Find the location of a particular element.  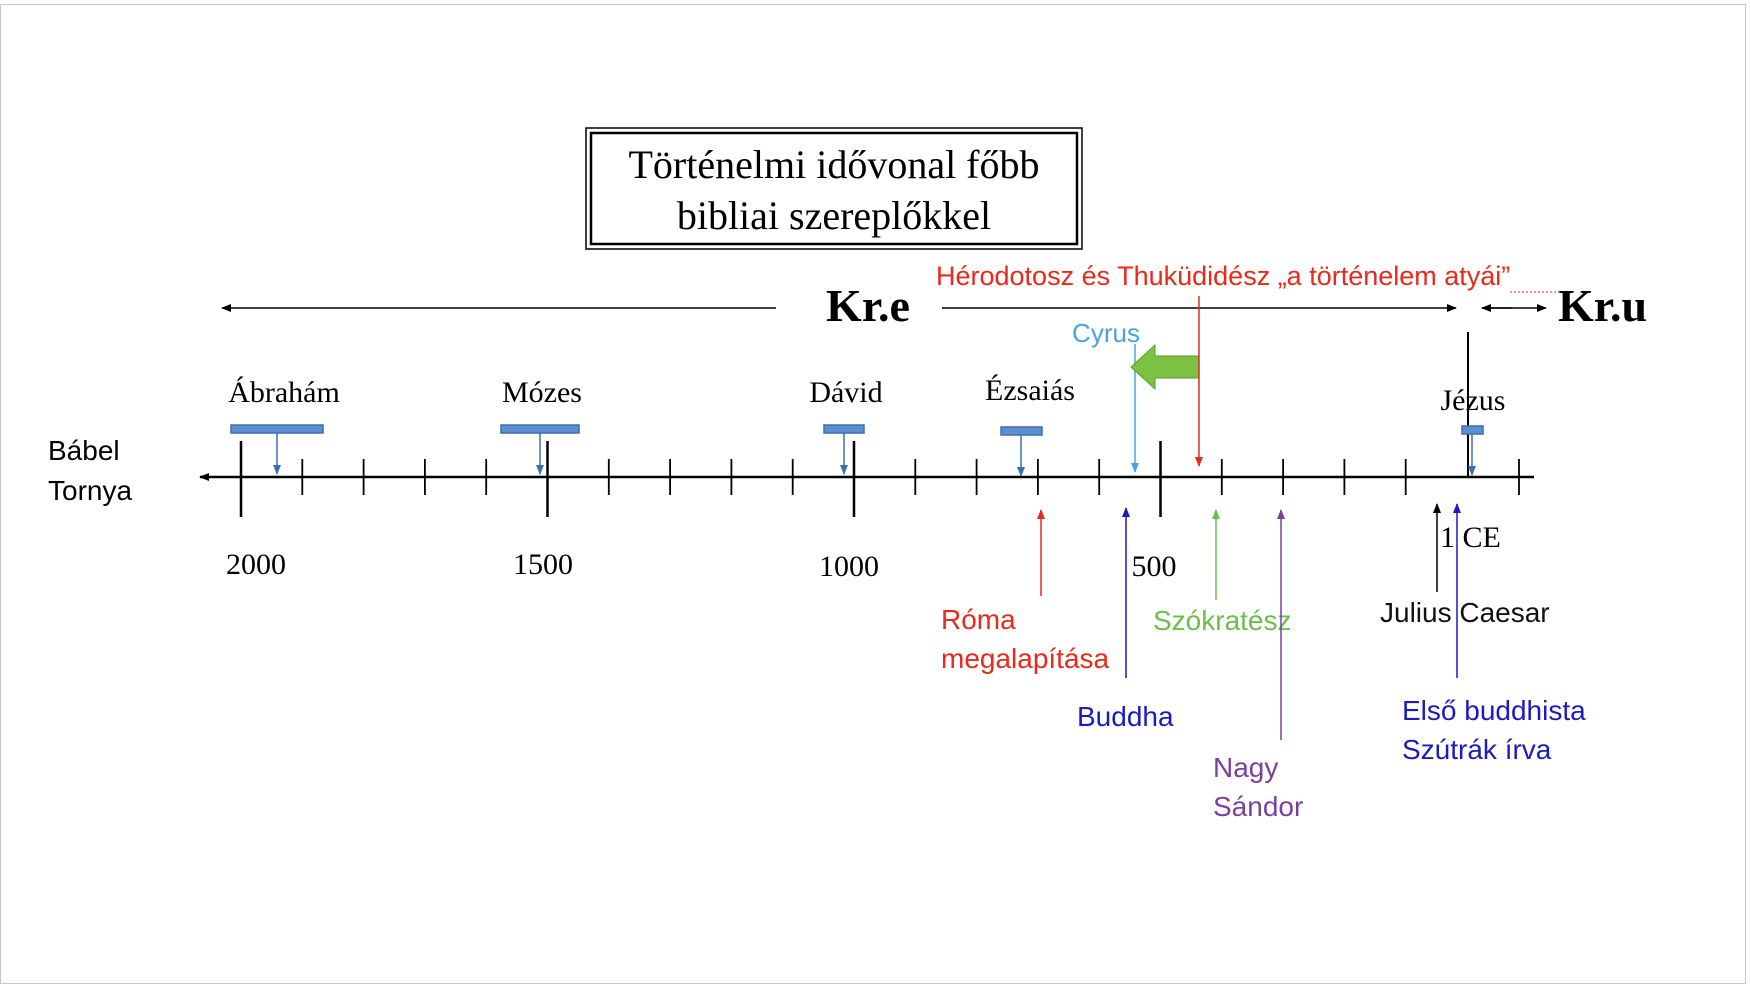

event-label-sutras-line-1: Első buddhista is located at coordinates (1494, 710).